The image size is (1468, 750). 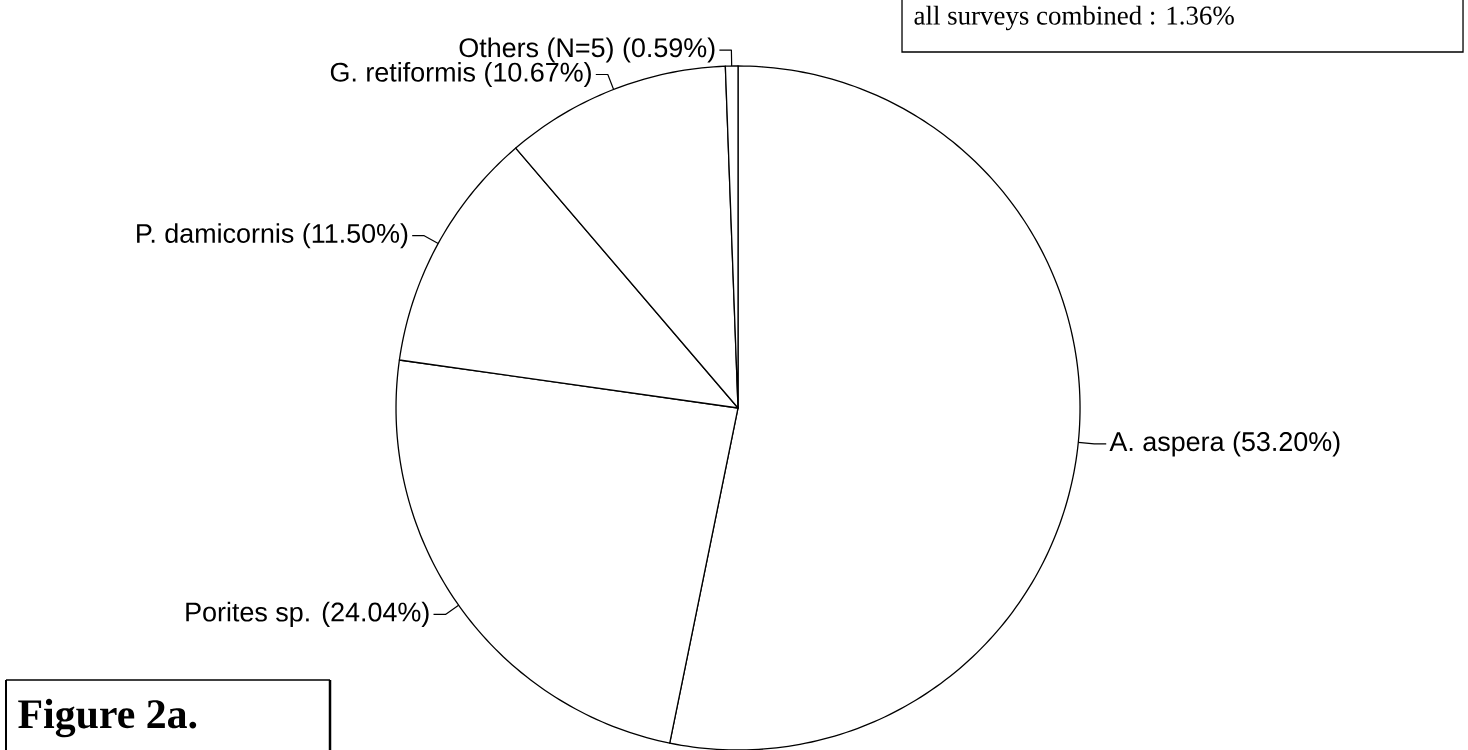 I want to click on slice-label: A. aspera (53.20%), so click(x=1224, y=444).